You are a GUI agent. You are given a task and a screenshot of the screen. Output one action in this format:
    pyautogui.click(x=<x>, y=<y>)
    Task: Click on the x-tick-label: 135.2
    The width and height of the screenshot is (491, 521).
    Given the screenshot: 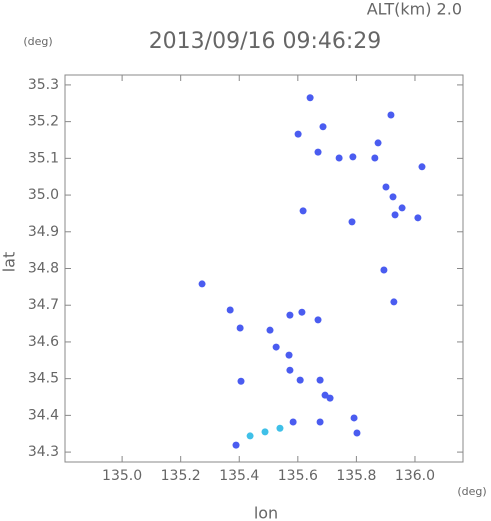 What is the action you would take?
    pyautogui.click(x=181, y=476)
    